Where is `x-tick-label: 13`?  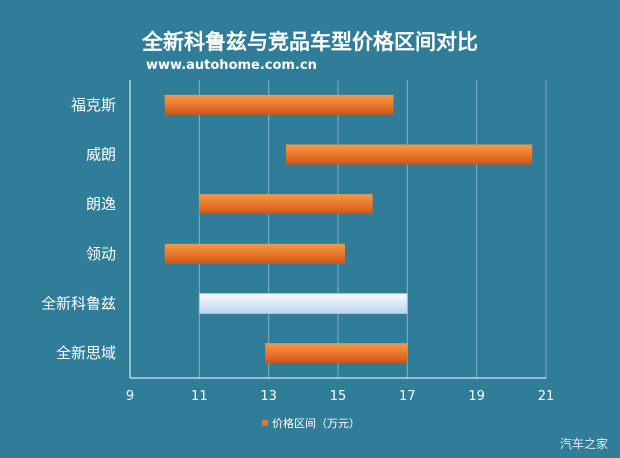
x-tick-label: 13 is located at coordinates (268, 396).